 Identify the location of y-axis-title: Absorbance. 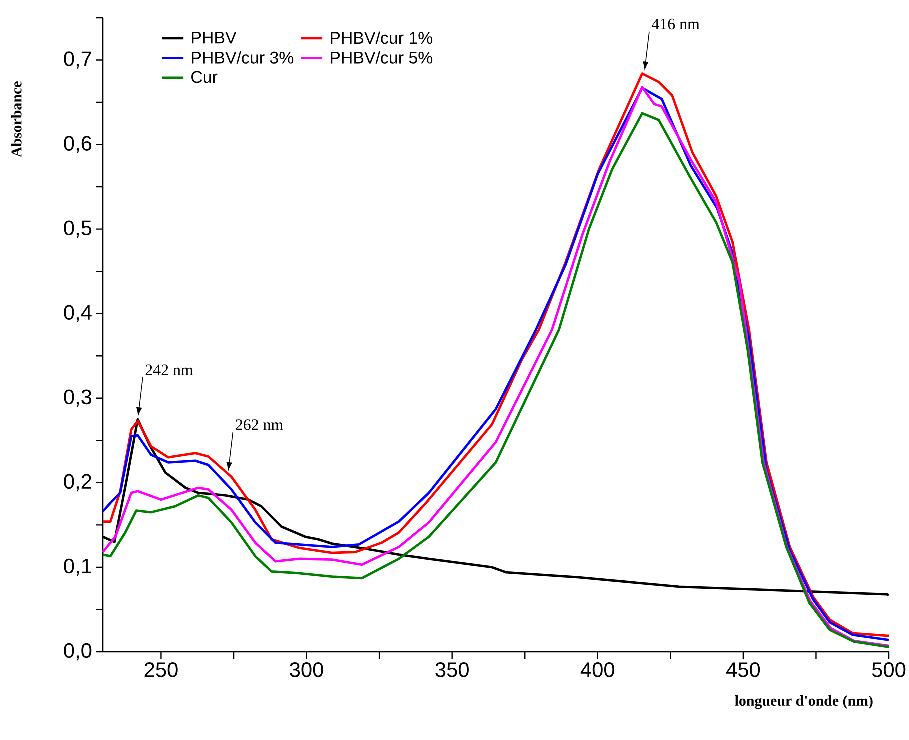
(16, 120).